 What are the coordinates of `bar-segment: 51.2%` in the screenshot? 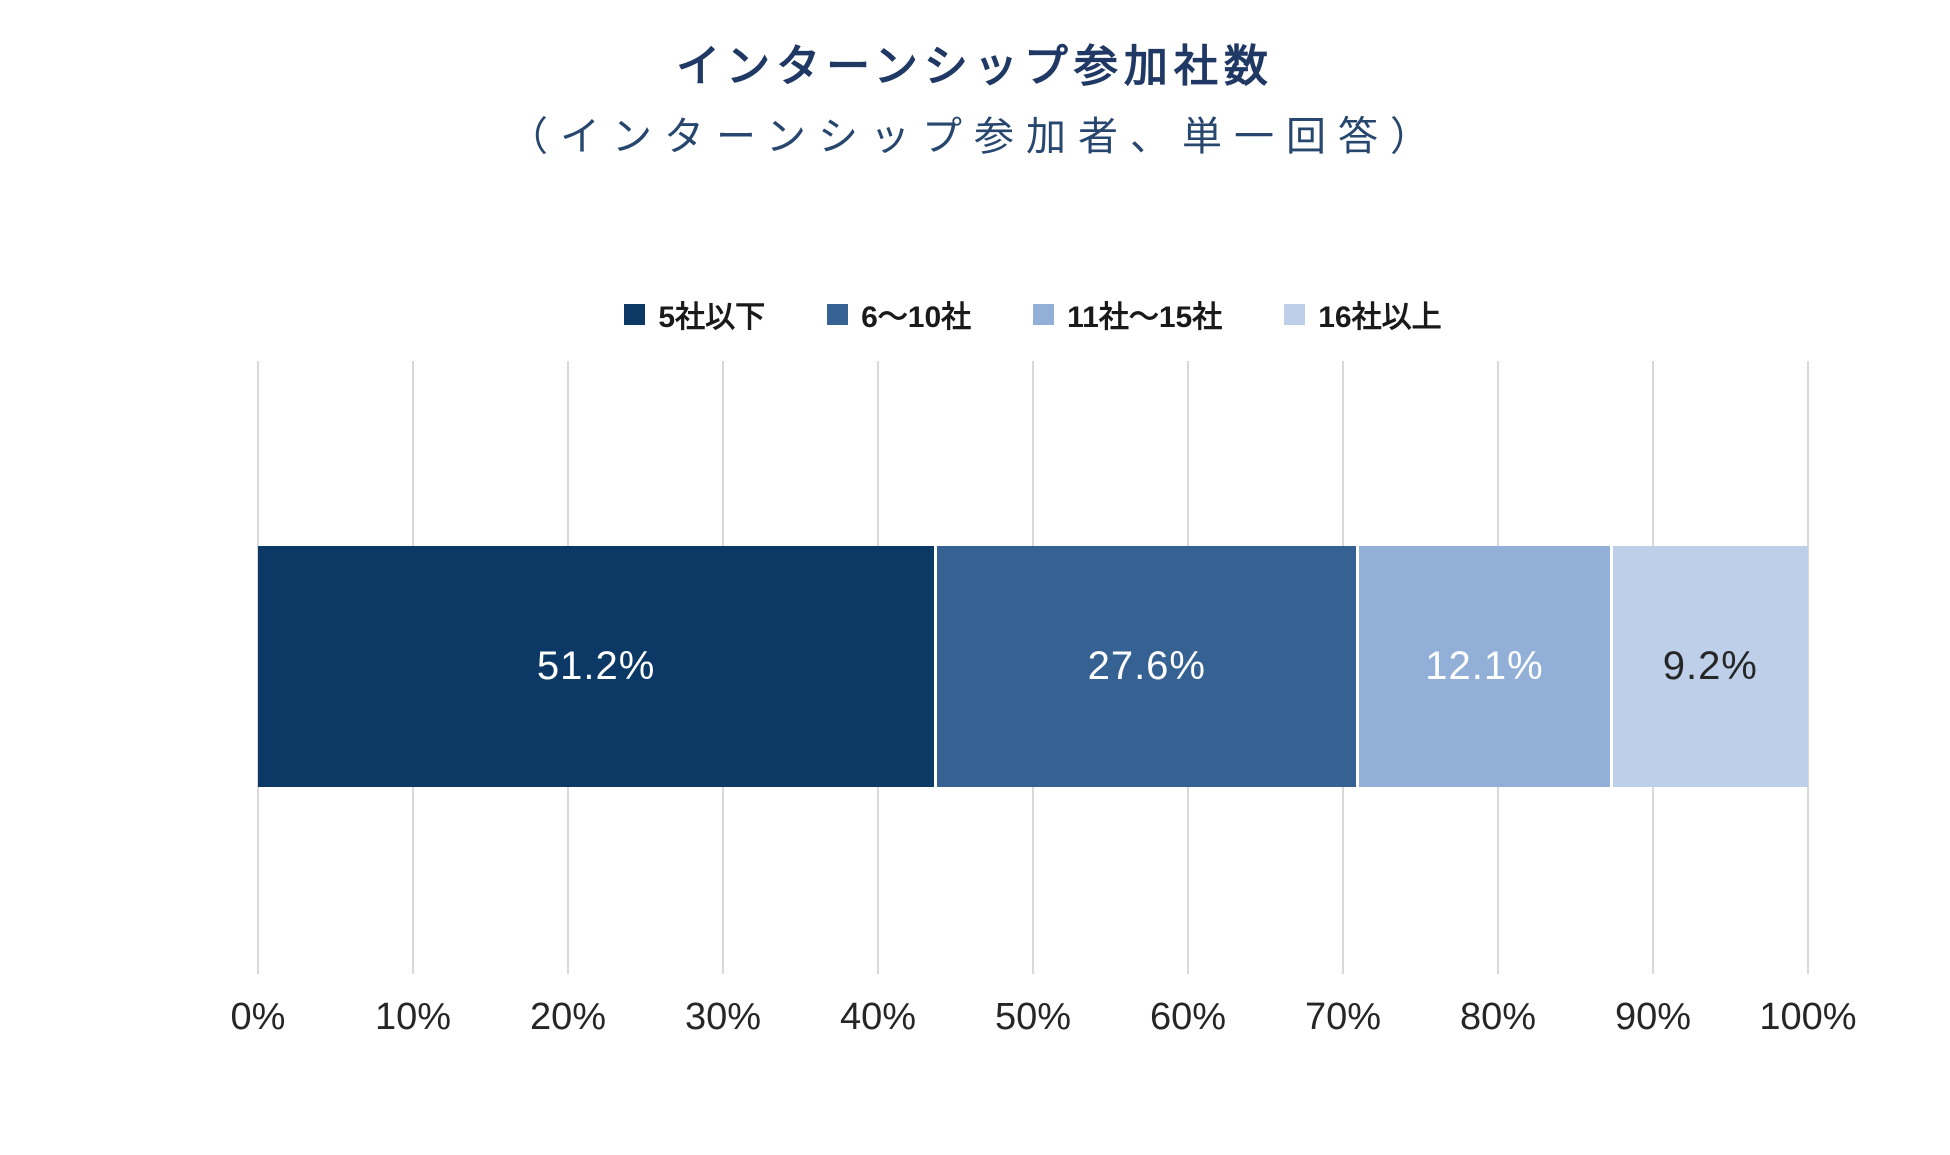 It's located at (598, 666).